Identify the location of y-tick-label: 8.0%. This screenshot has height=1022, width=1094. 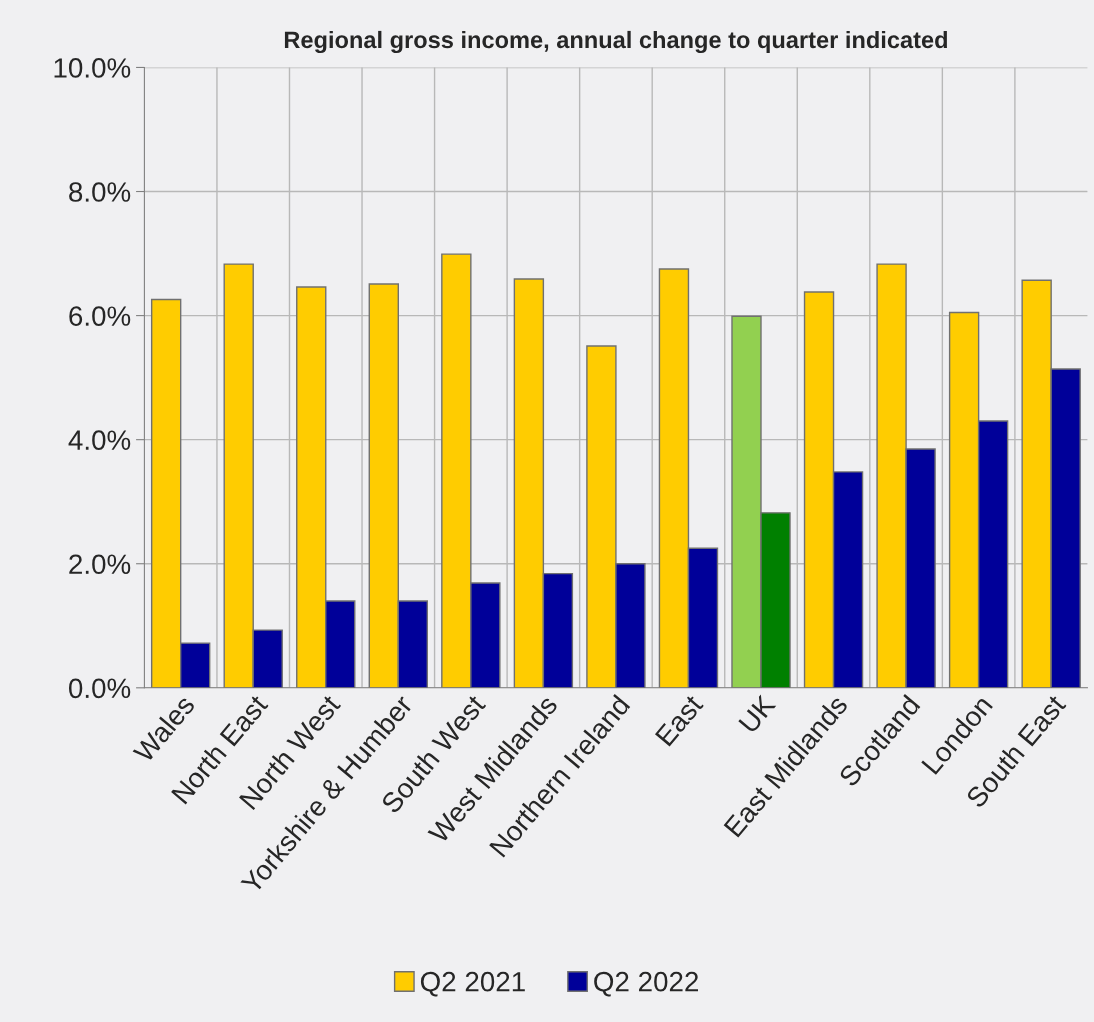
(100, 192).